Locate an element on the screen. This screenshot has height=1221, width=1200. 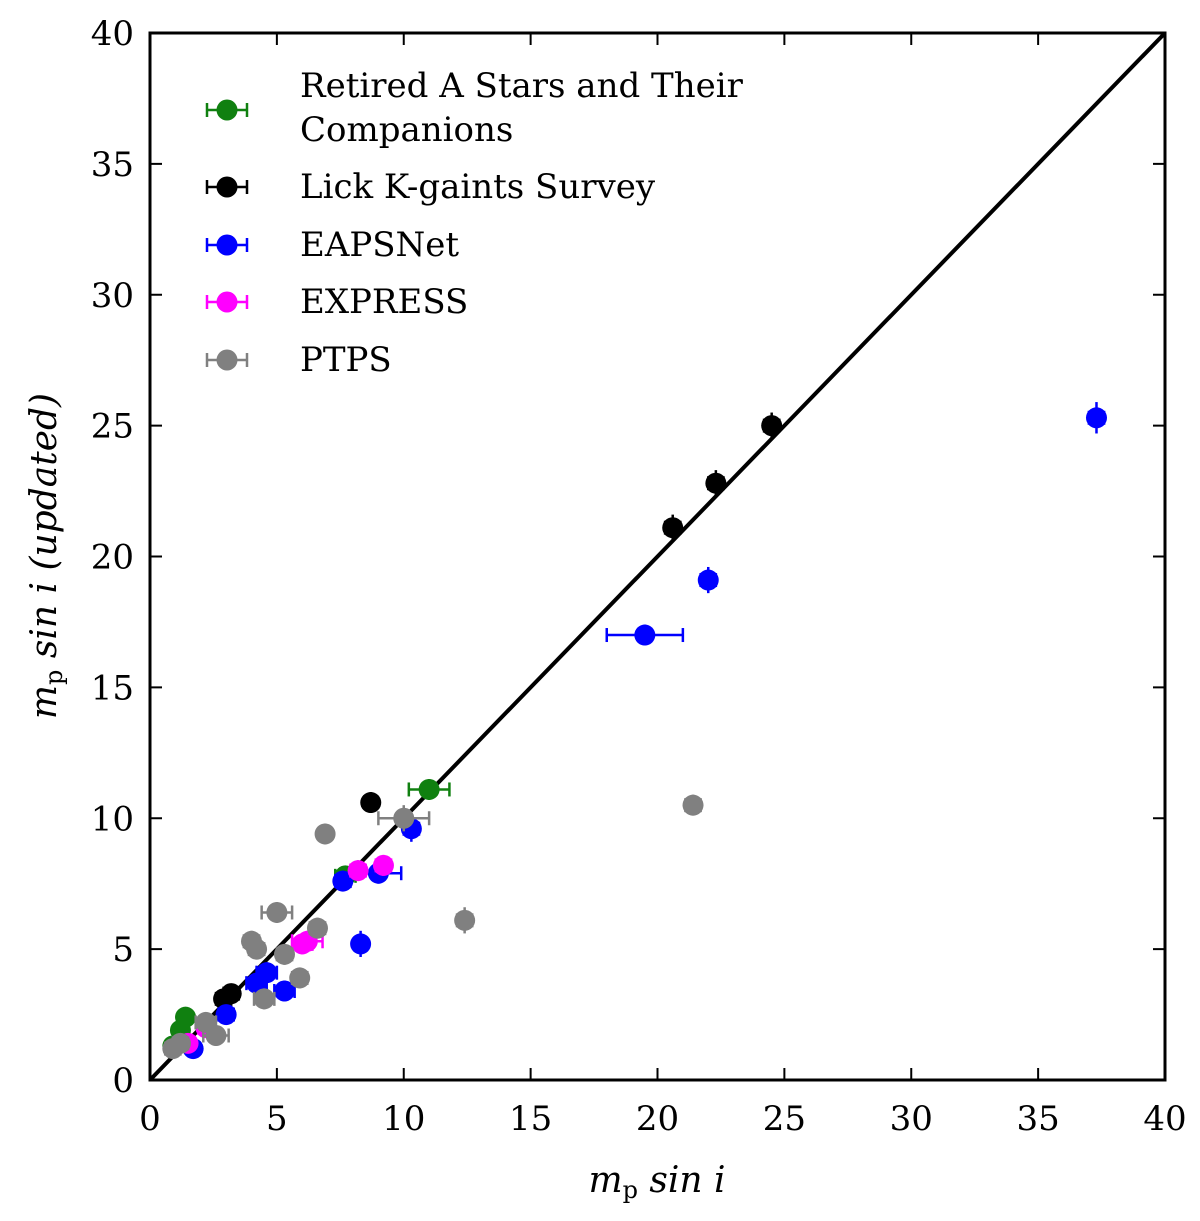
legend-item-express: EXPRESS is located at coordinates (336, 302).